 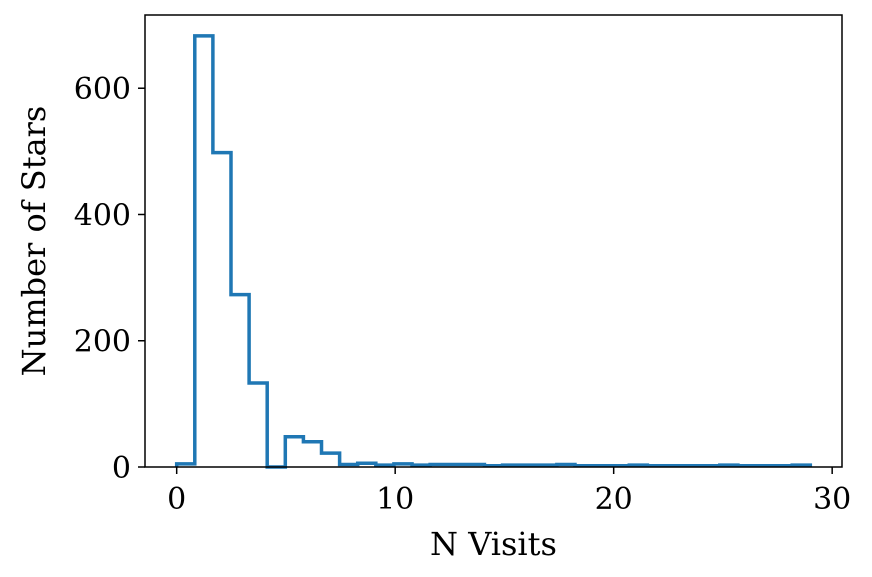 What do you see at coordinates (102, 342) in the screenshot?
I see `y-tick-label: 200` at bounding box center [102, 342].